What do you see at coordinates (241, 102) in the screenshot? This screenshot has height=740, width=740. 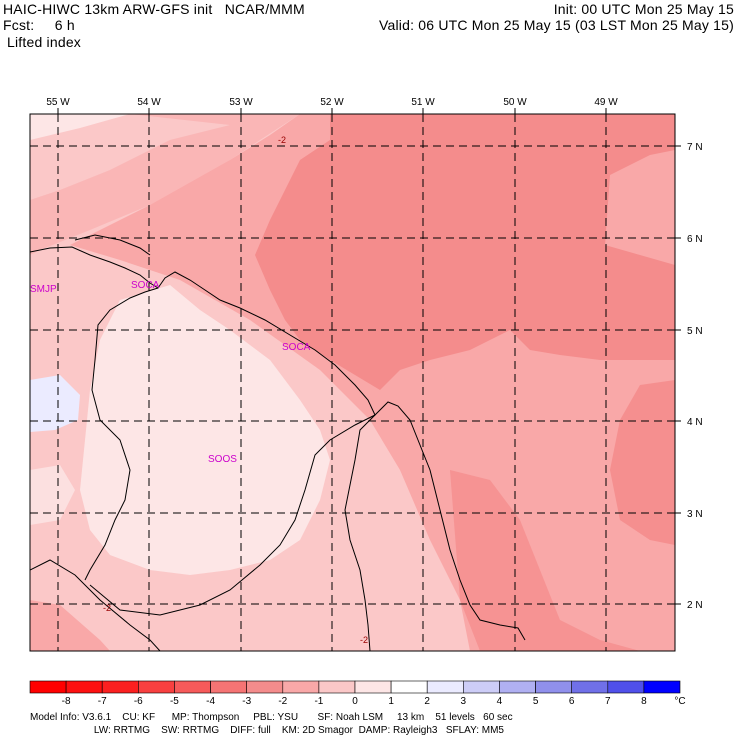 I see `lon-label-53w: 53 W` at bounding box center [241, 102].